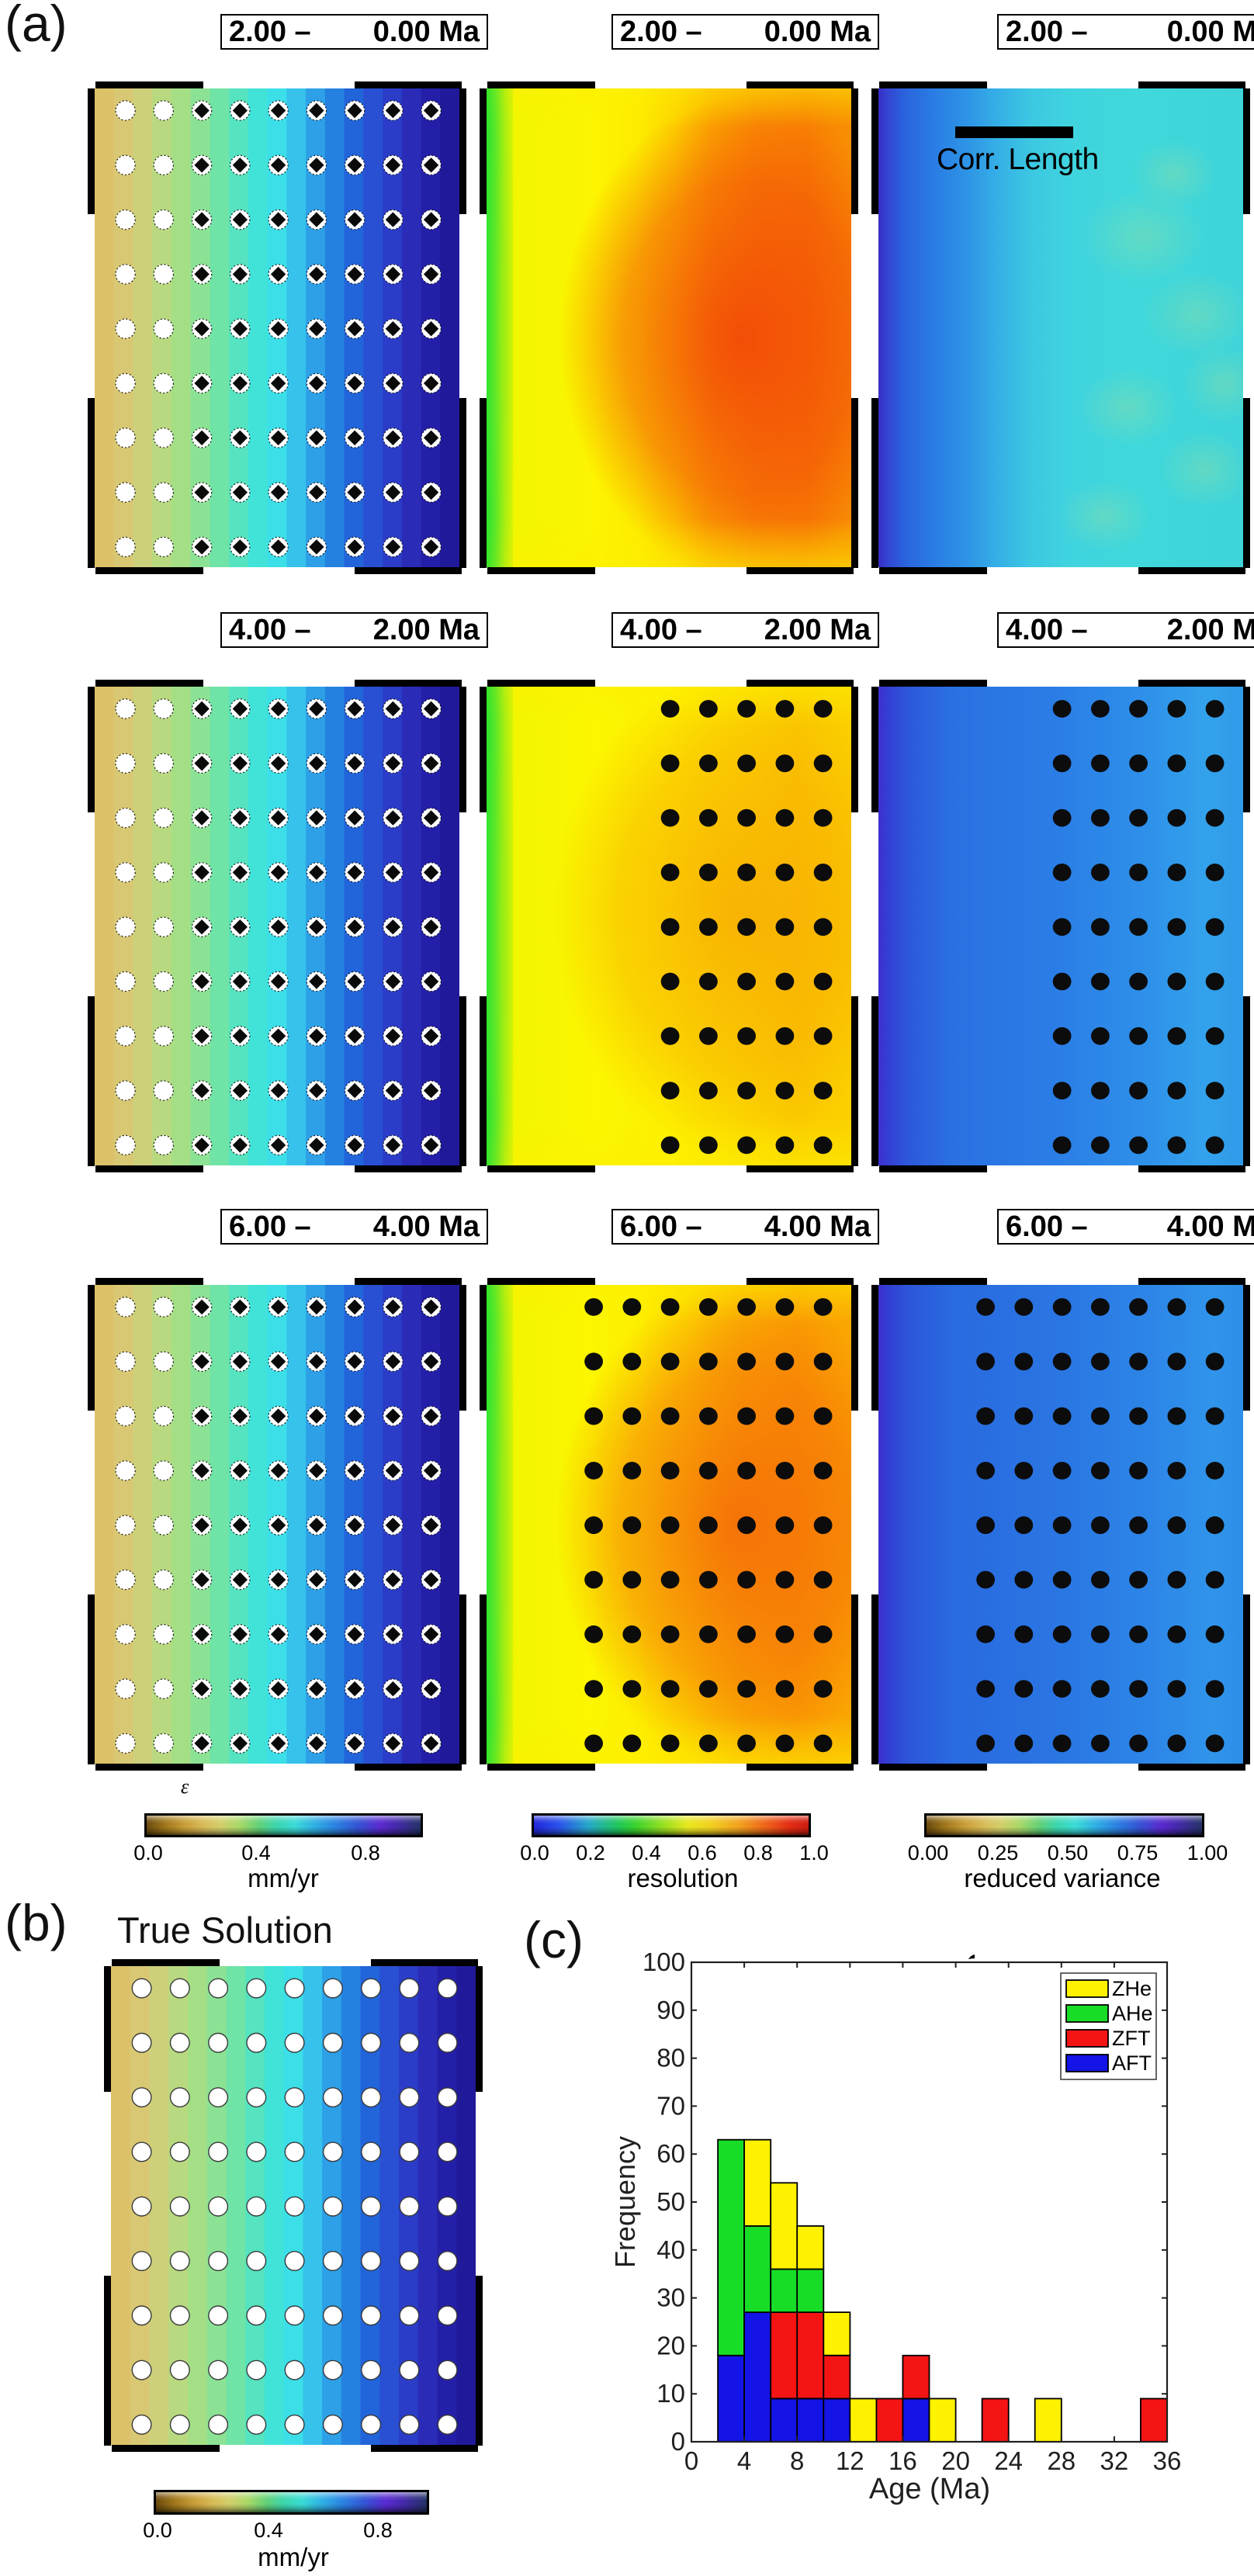  What do you see at coordinates (670, 2058) in the screenshot?
I see `svg-text: 80` at bounding box center [670, 2058].